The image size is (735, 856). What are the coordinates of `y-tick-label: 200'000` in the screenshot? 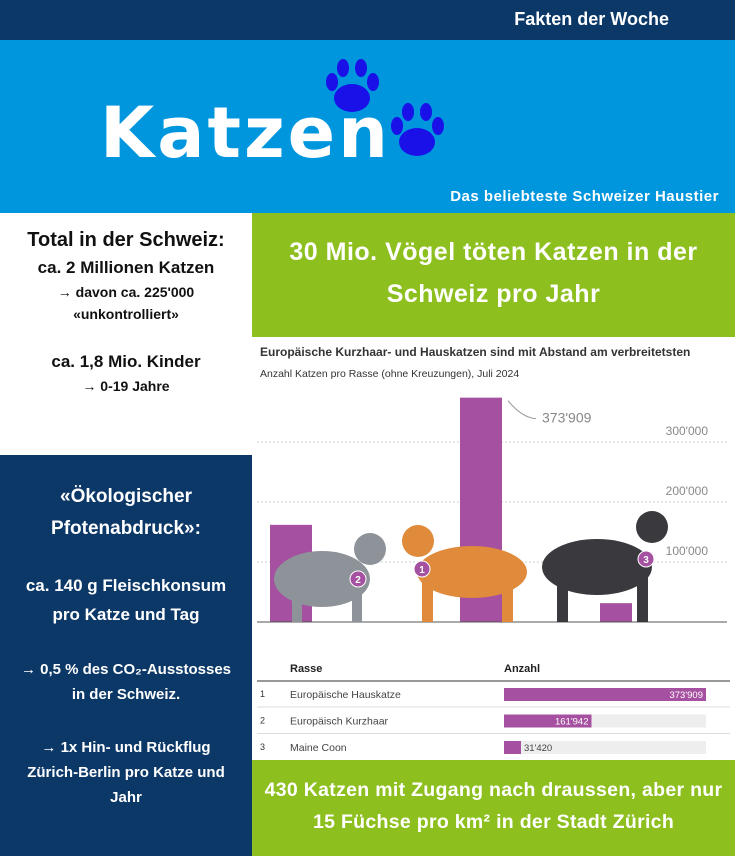 It's located at (687, 491).